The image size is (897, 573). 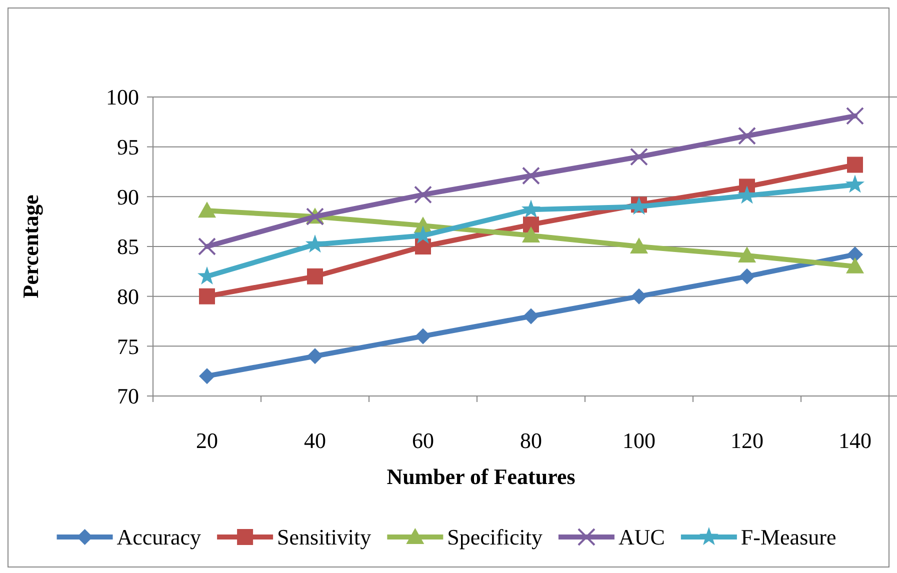 I want to click on y-axis-title: Percentage, so click(x=30, y=246).